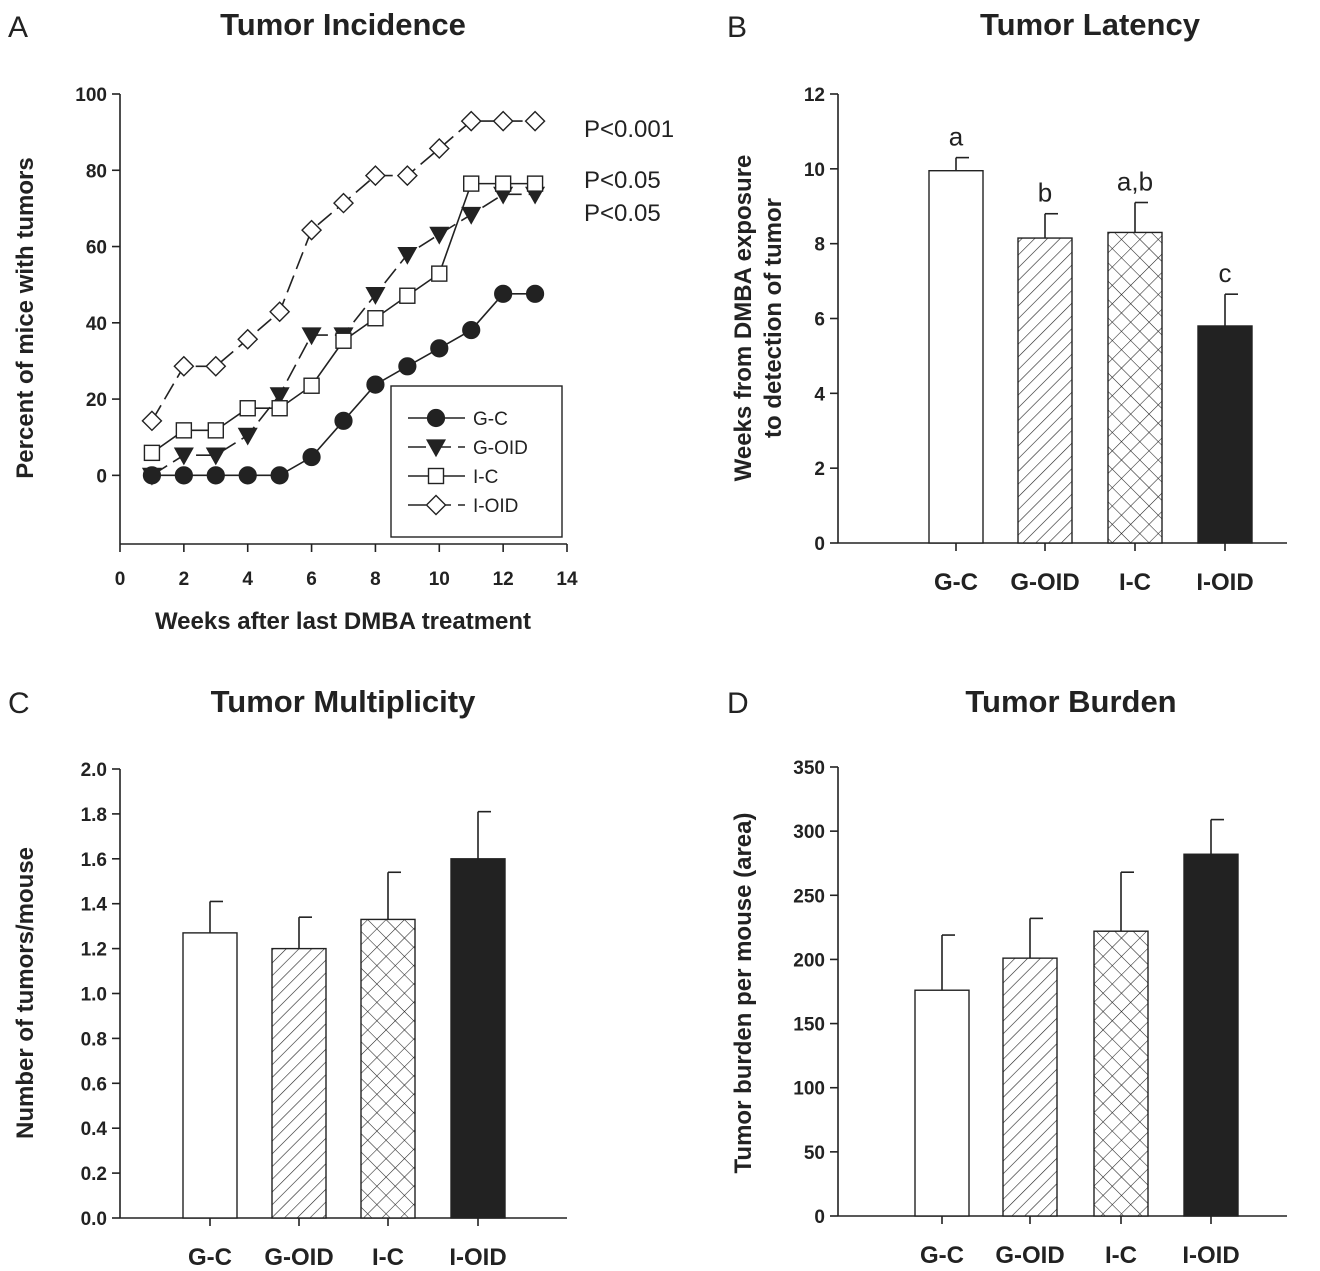  I want to click on chart-title-d: Tumor Burden, so click(1070, 701).